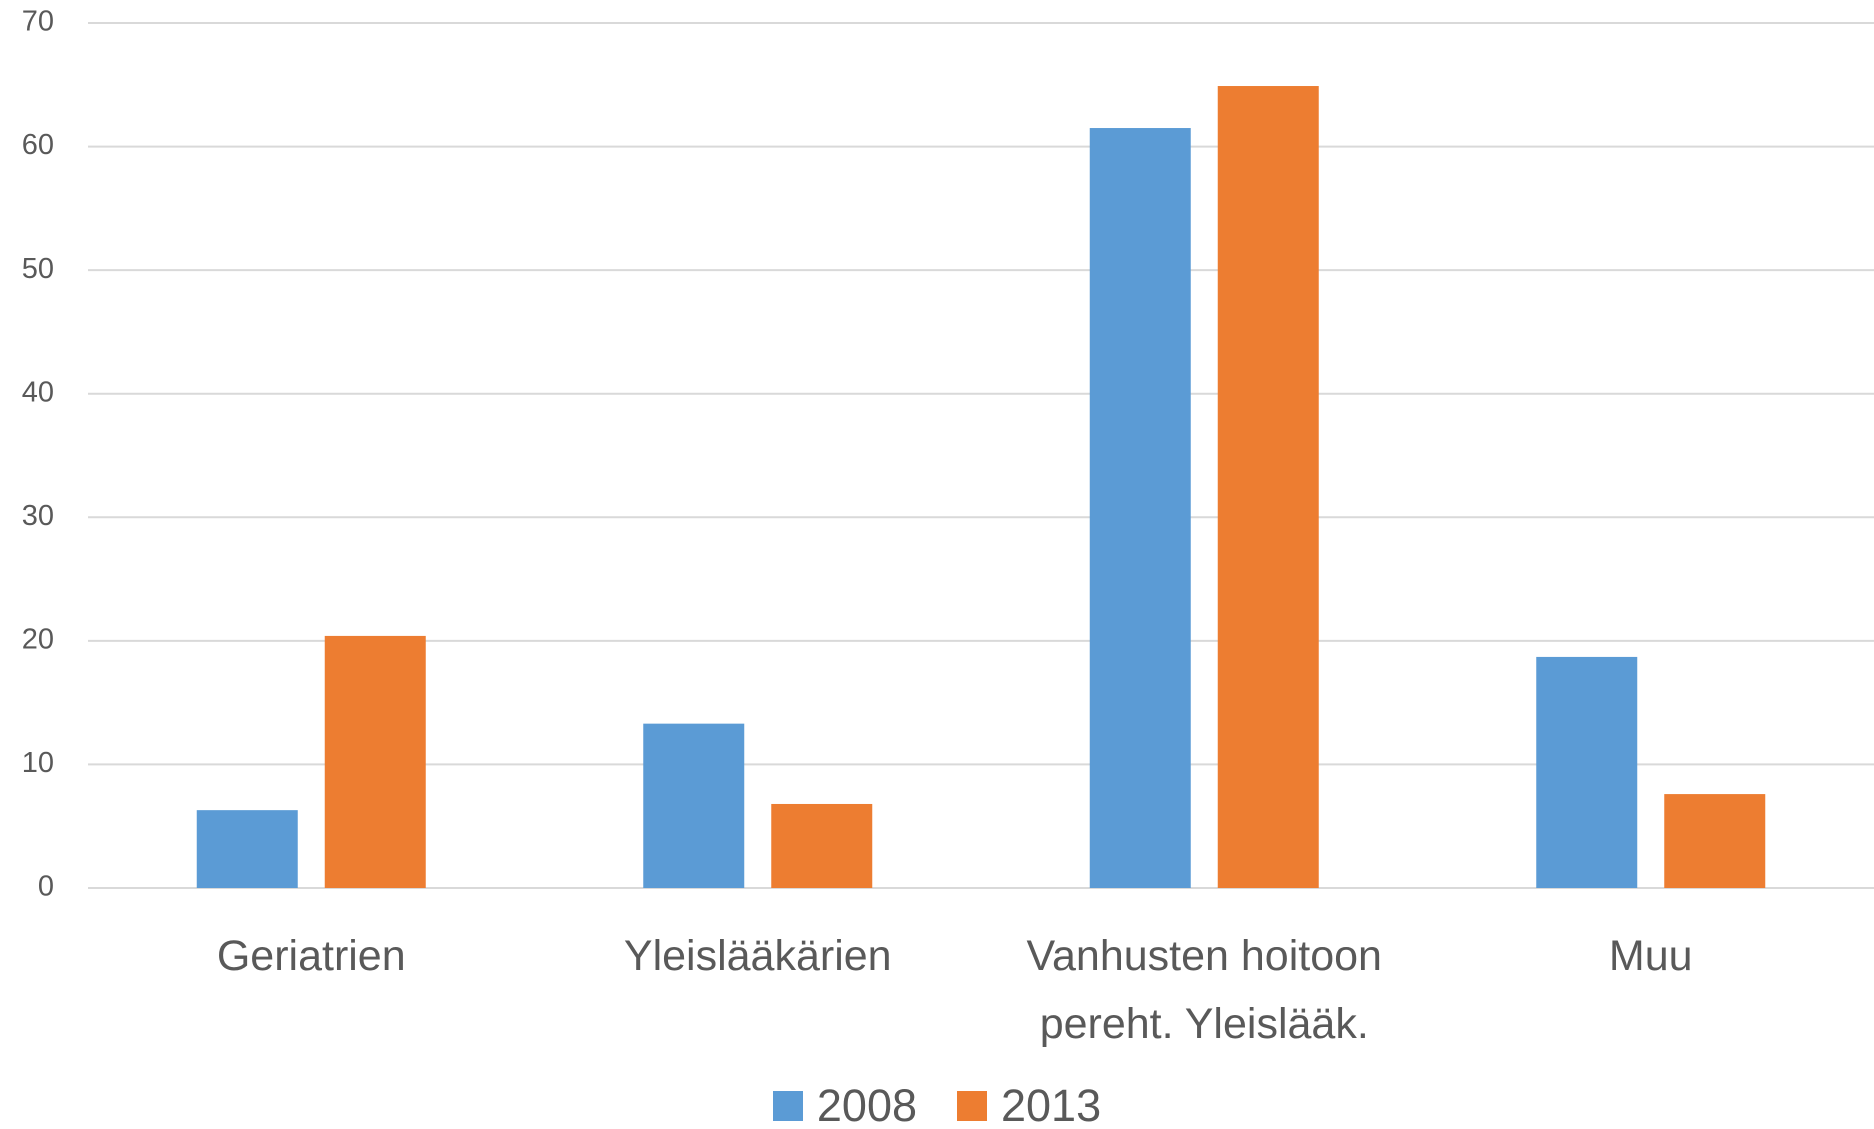 This screenshot has width=1874, height=1129. I want to click on legend-item: 2013, so click(1029, 1104).